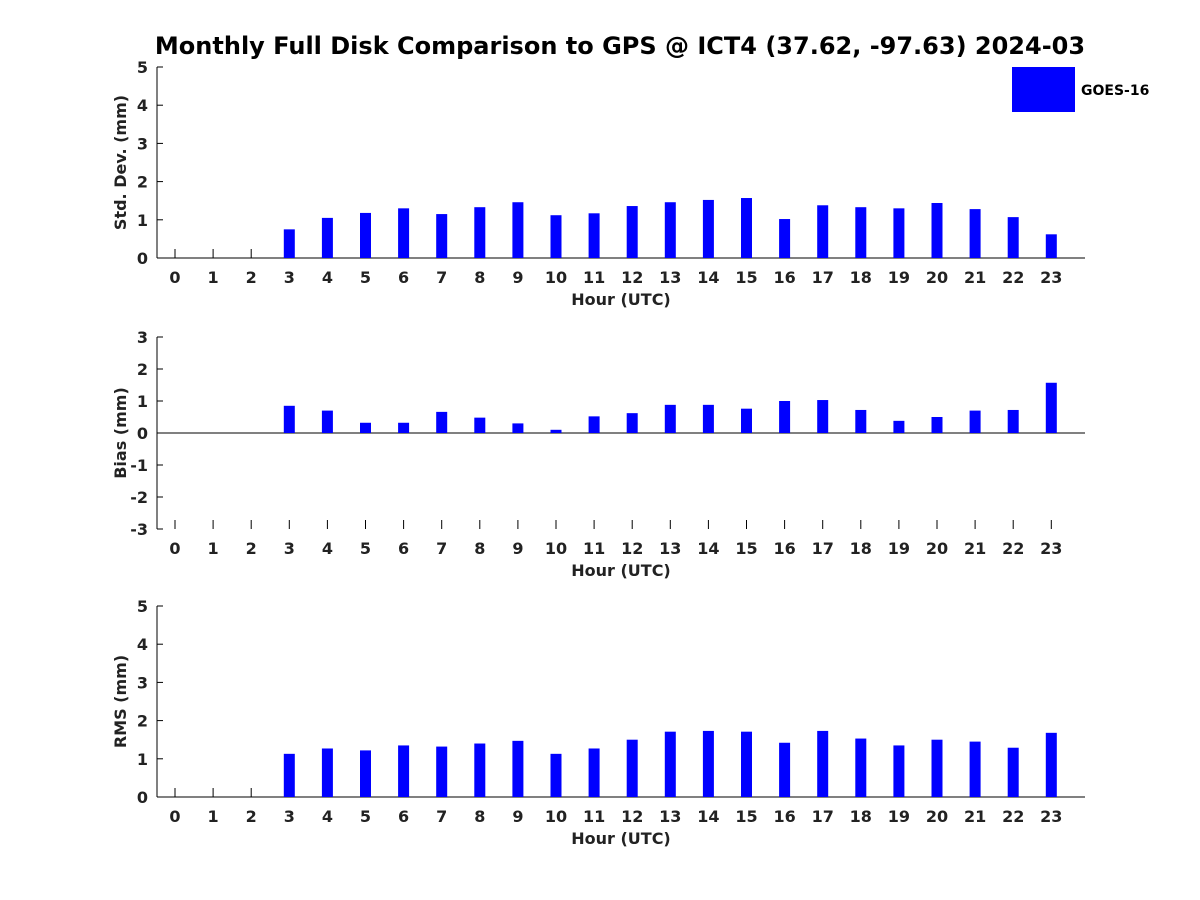 This screenshot has width=1200, height=900. What do you see at coordinates (142, 105) in the screenshot?
I see `y-tick-label: 4` at bounding box center [142, 105].